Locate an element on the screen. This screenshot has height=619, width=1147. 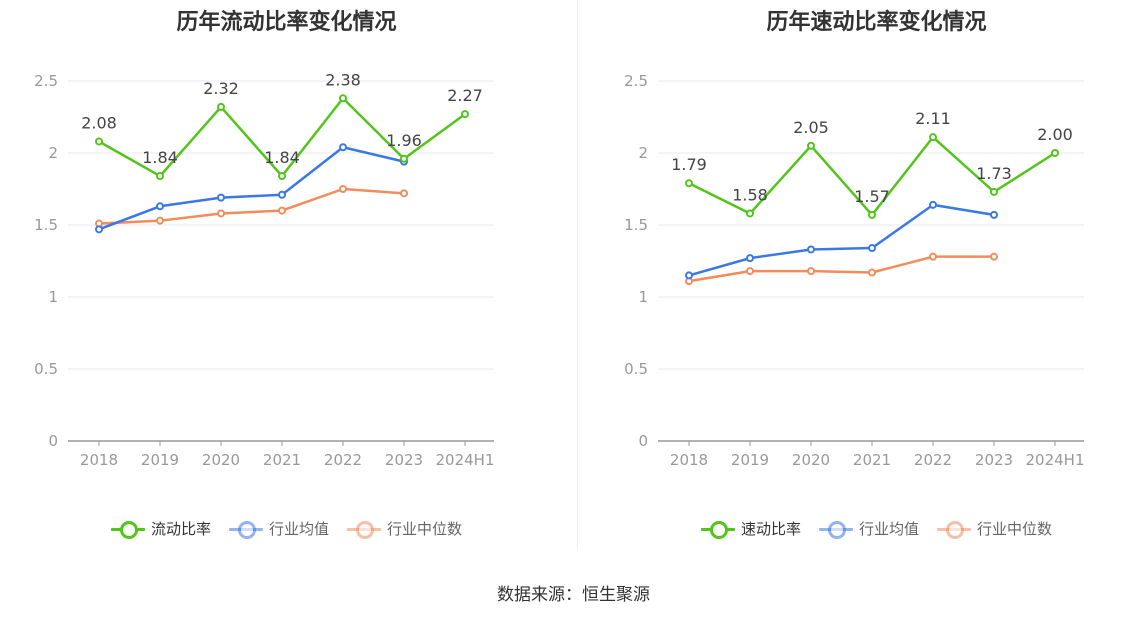
data-label: 2.38 is located at coordinates (343, 79).